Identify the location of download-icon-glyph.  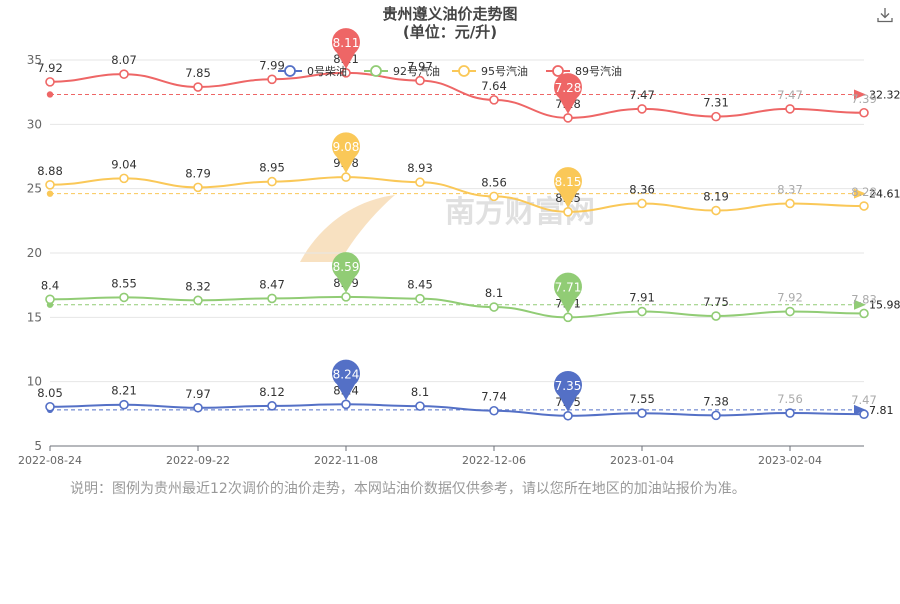
(885, 15).